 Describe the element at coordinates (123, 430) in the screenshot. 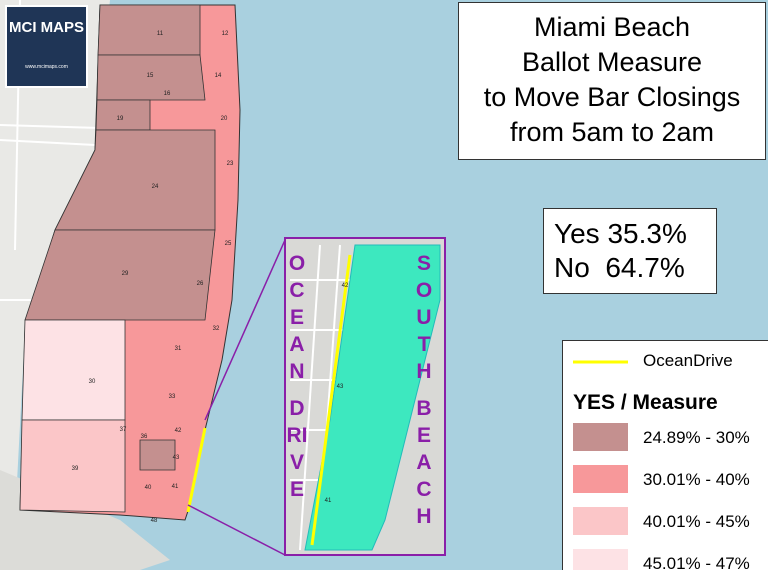

I see `precinct-label: 37` at that location.